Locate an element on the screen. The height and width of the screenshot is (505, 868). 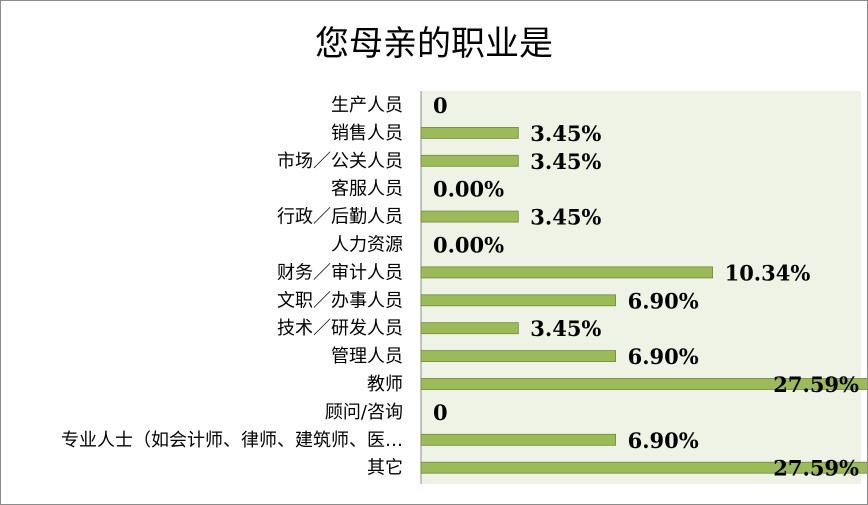
category-label: 文职／办事人员 is located at coordinates (340, 300).